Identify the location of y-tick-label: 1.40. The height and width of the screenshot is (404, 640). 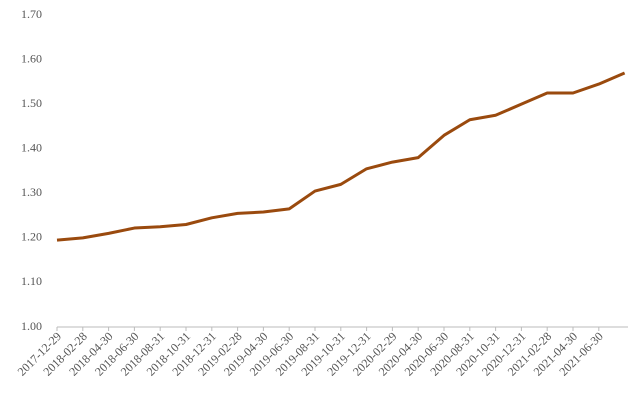
(31, 147).